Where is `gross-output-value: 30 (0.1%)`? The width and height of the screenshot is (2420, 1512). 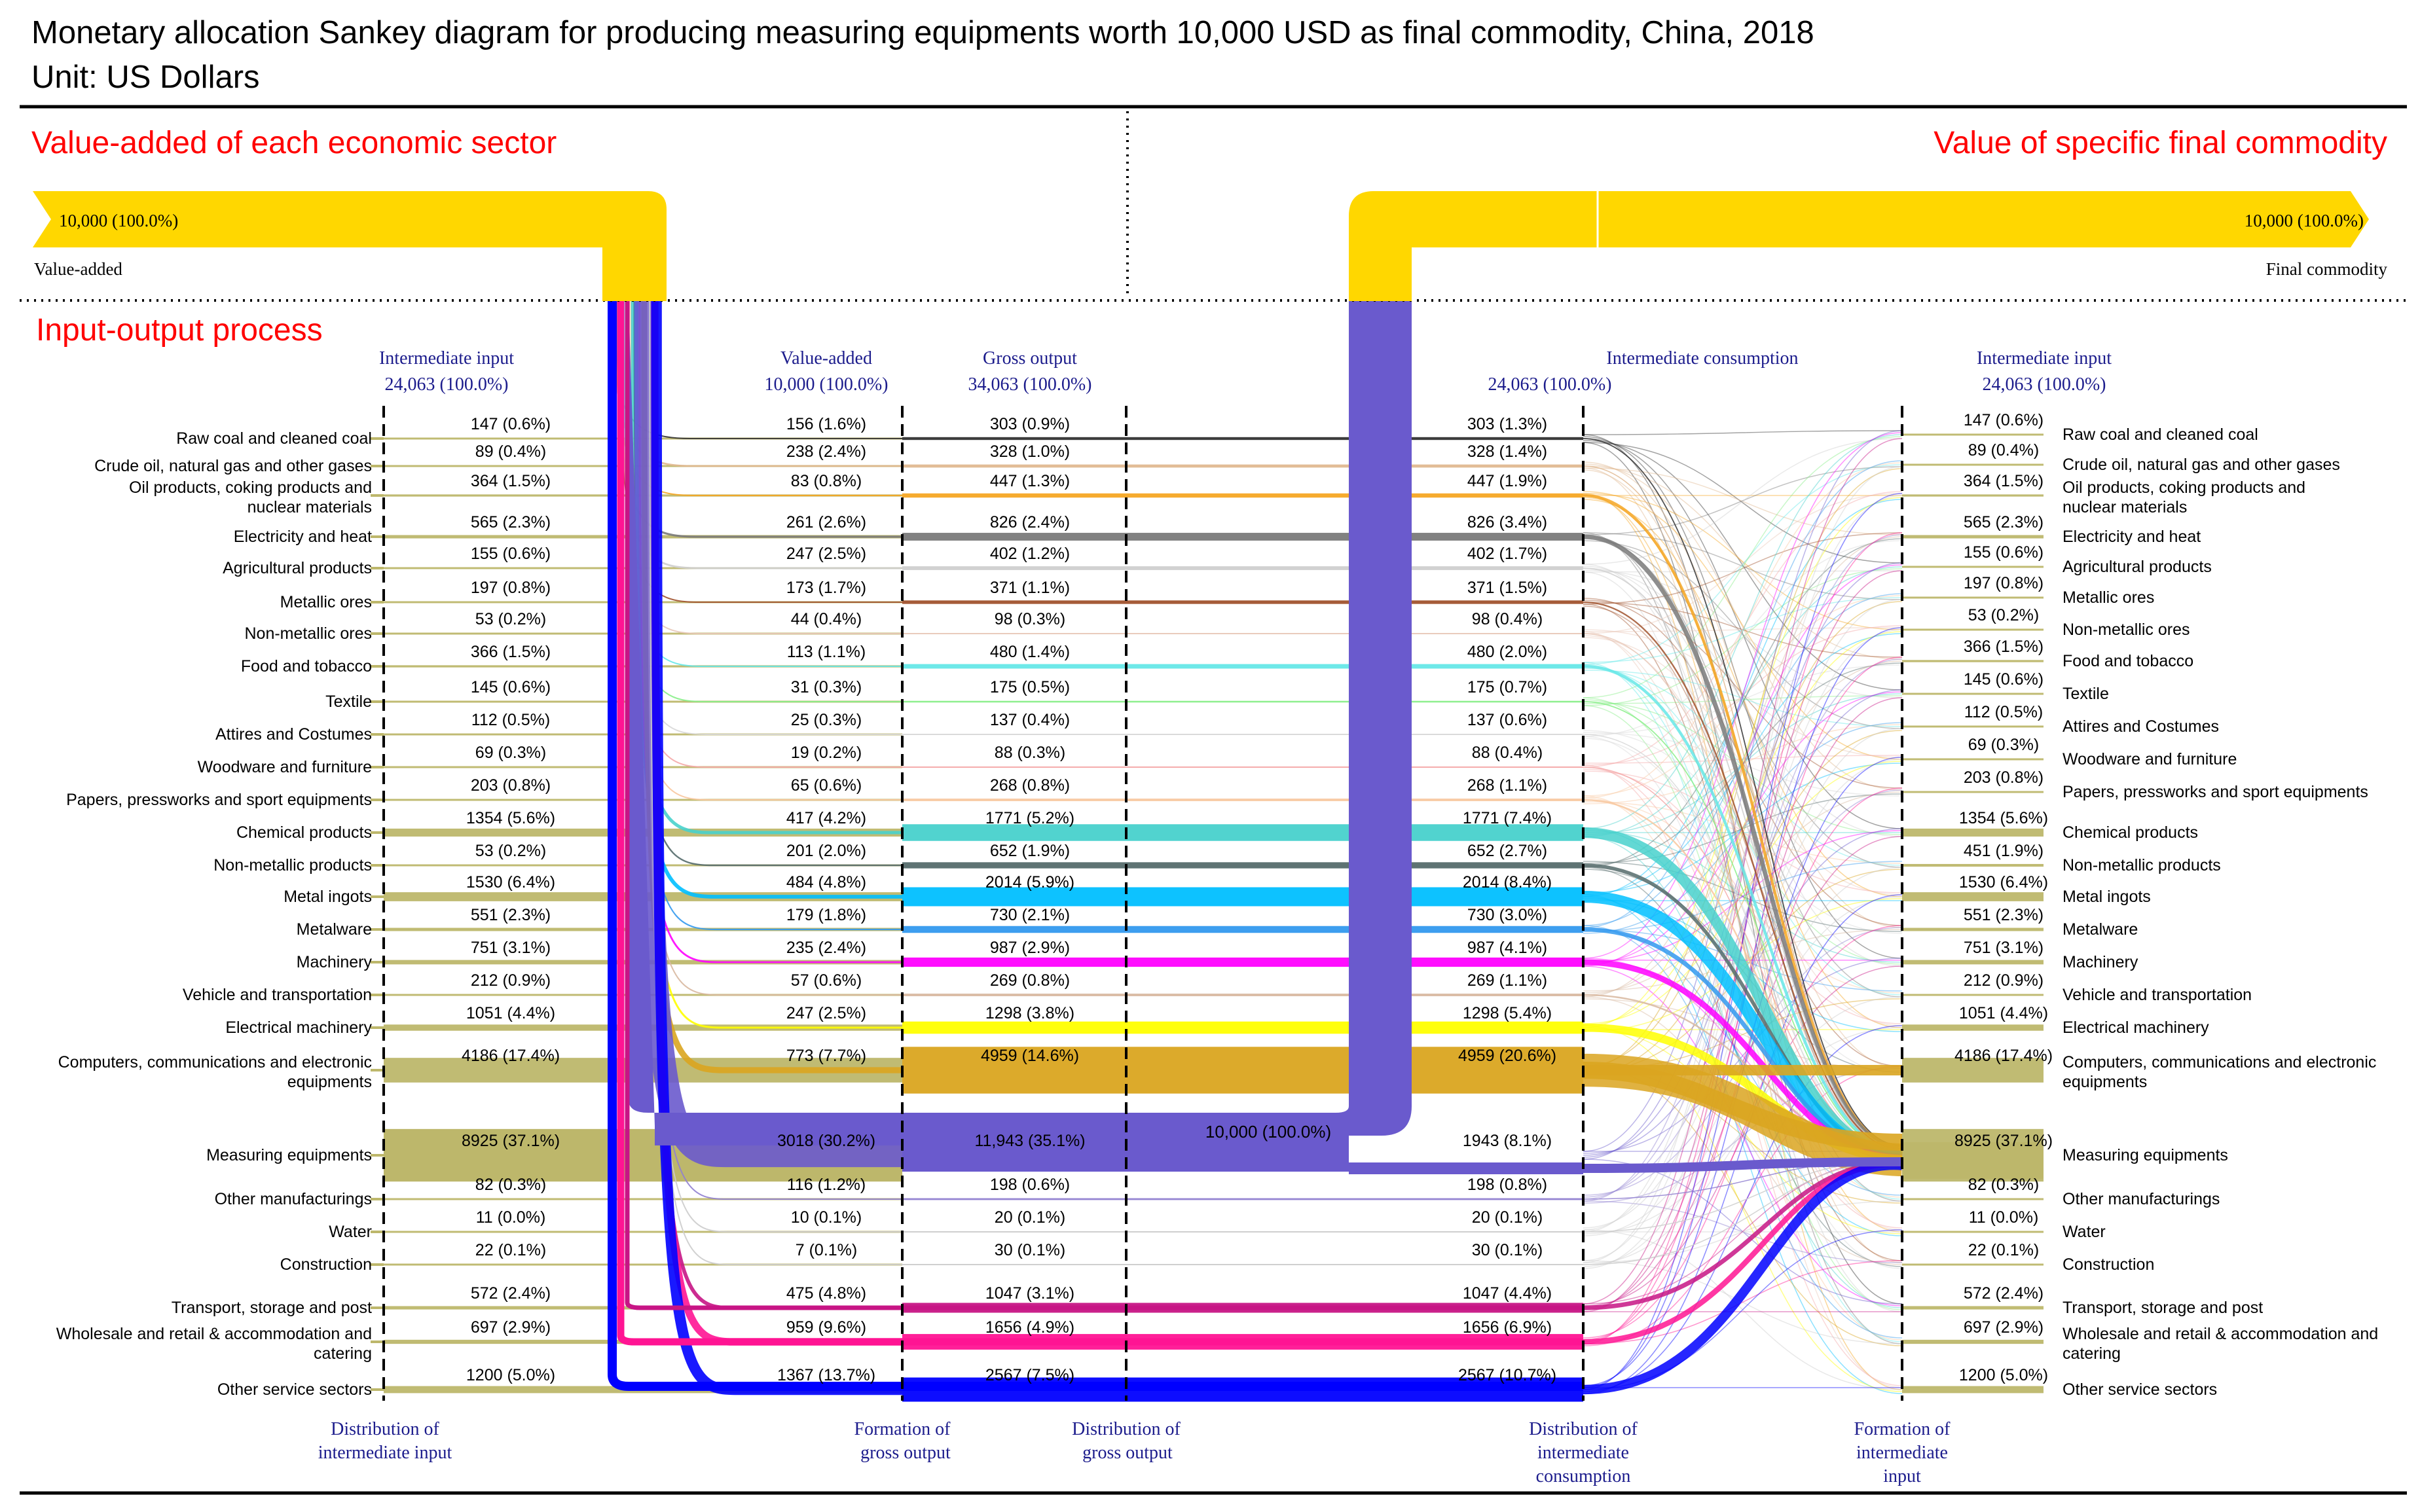
gross-output-value: 30 (0.1%) is located at coordinates (1030, 1250).